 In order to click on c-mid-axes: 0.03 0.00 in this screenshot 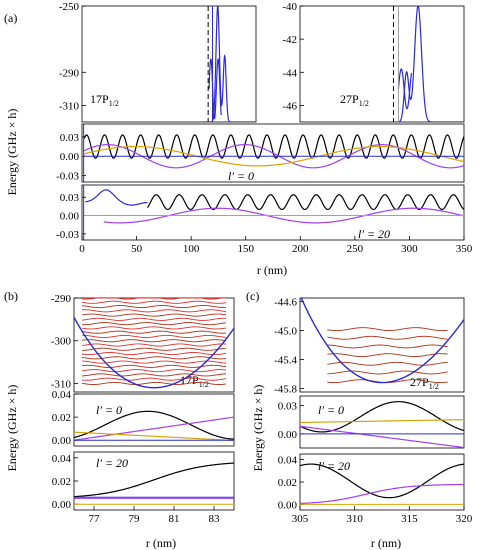, I will do `click(371, 422)`.